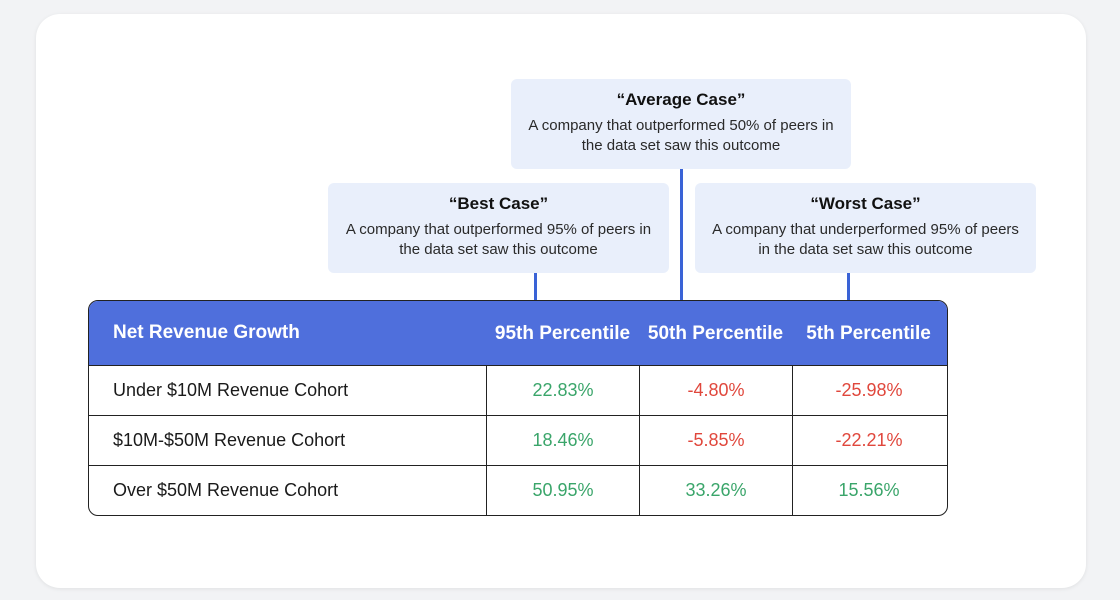 Image resolution: width=1120 pixels, height=600 pixels. Describe the element at coordinates (868, 390) in the screenshot. I see `value-5th: -25.98%` at that location.